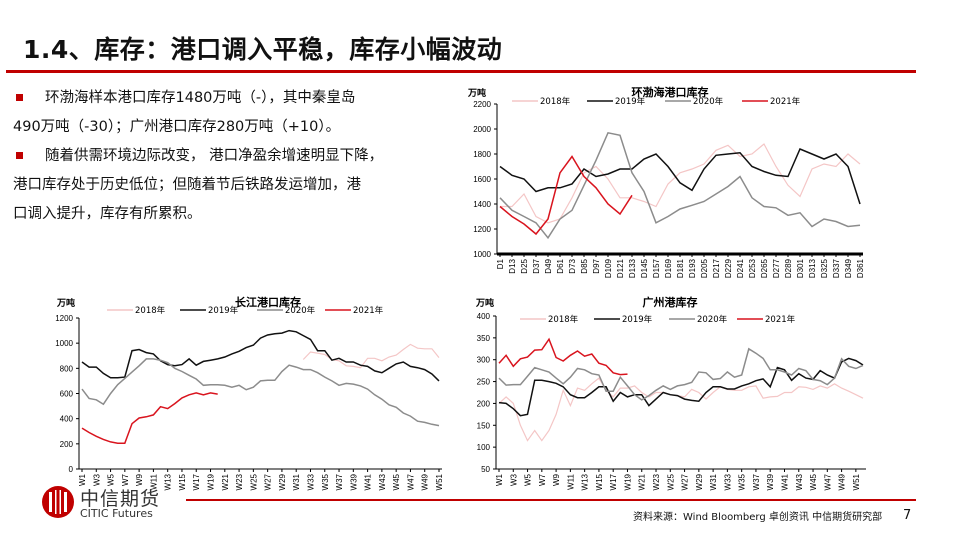 The height and width of the screenshot is (539, 960). What do you see at coordinates (482, 179) in the screenshot?
I see `y-tick-label: 1600` at bounding box center [482, 179].